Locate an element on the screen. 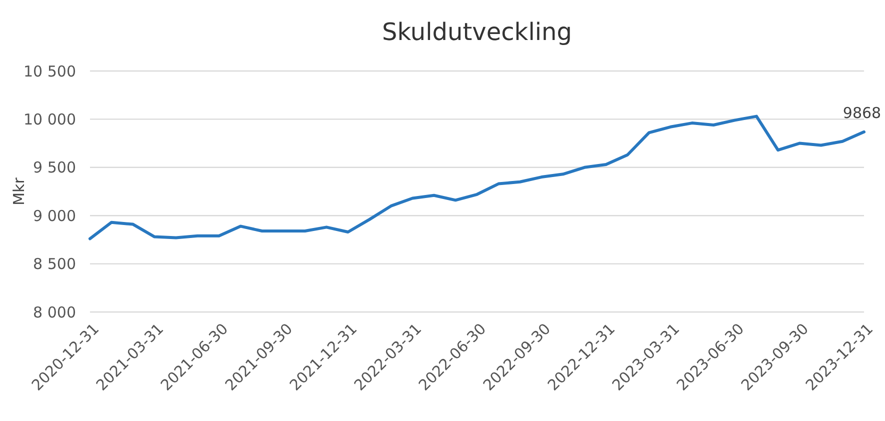 The height and width of the screenshot is (421, 885). chart-title: Skuldutveckling is located at coordinates (477, 32).